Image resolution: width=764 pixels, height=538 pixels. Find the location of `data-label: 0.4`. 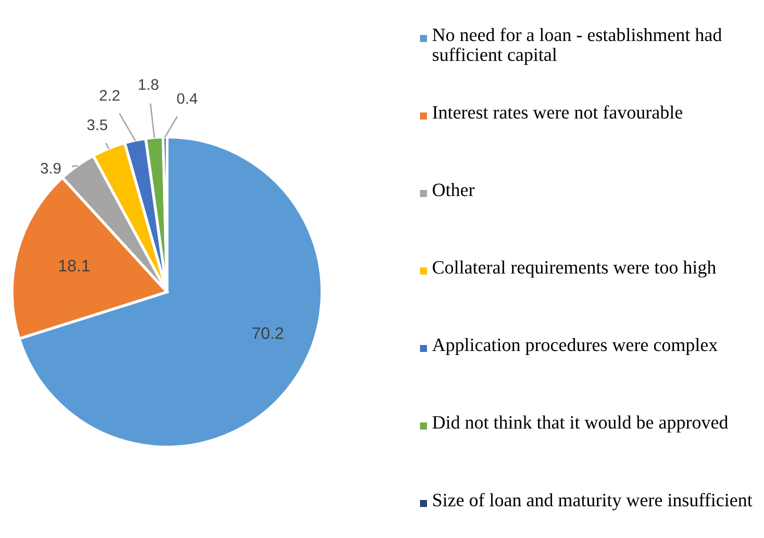

data-label: 0.4 is located at coordinates (187, 98).